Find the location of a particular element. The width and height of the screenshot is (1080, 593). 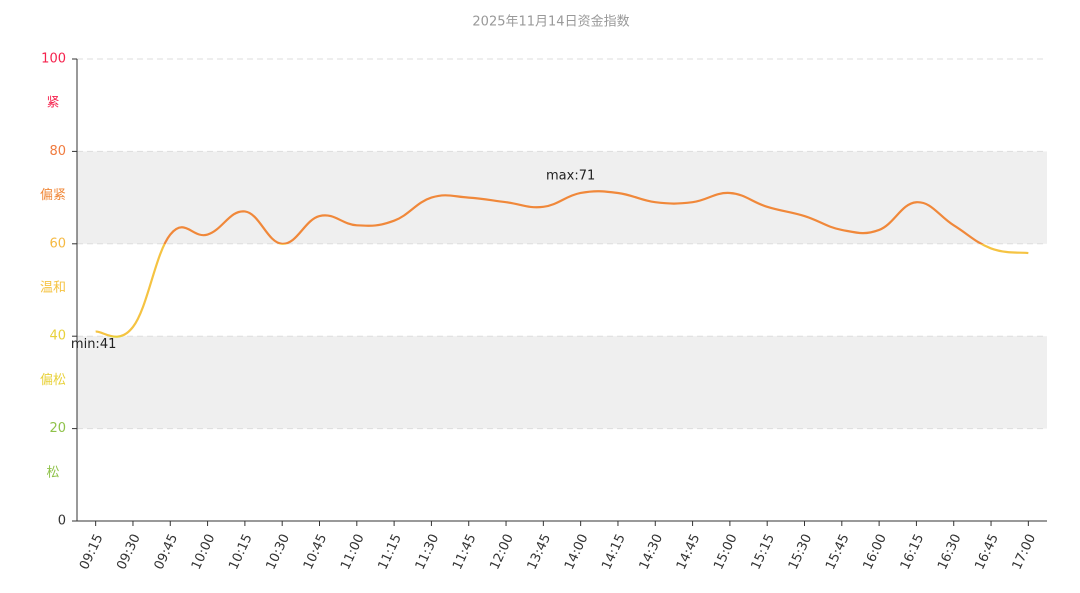

y-tick-label: 20 is located at coordinates (57, 428).